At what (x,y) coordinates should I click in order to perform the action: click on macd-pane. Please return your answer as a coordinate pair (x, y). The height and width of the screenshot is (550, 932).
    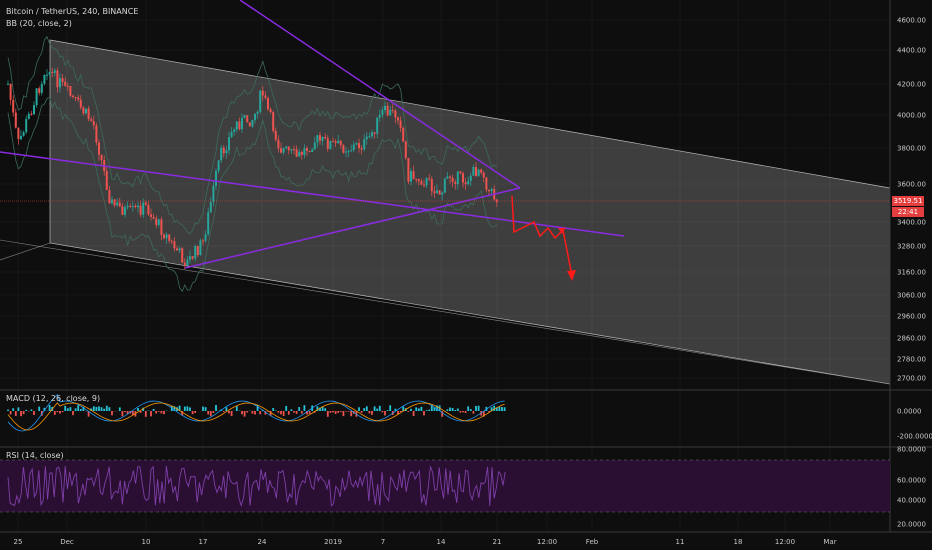
    Looking at the image, I should click on (256, 412).